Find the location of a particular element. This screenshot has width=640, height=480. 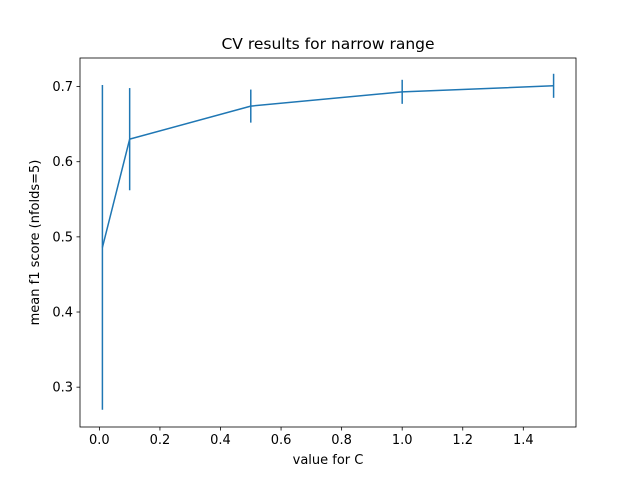

x-tick-label: 1.2 is located at coordinates (462, 440).